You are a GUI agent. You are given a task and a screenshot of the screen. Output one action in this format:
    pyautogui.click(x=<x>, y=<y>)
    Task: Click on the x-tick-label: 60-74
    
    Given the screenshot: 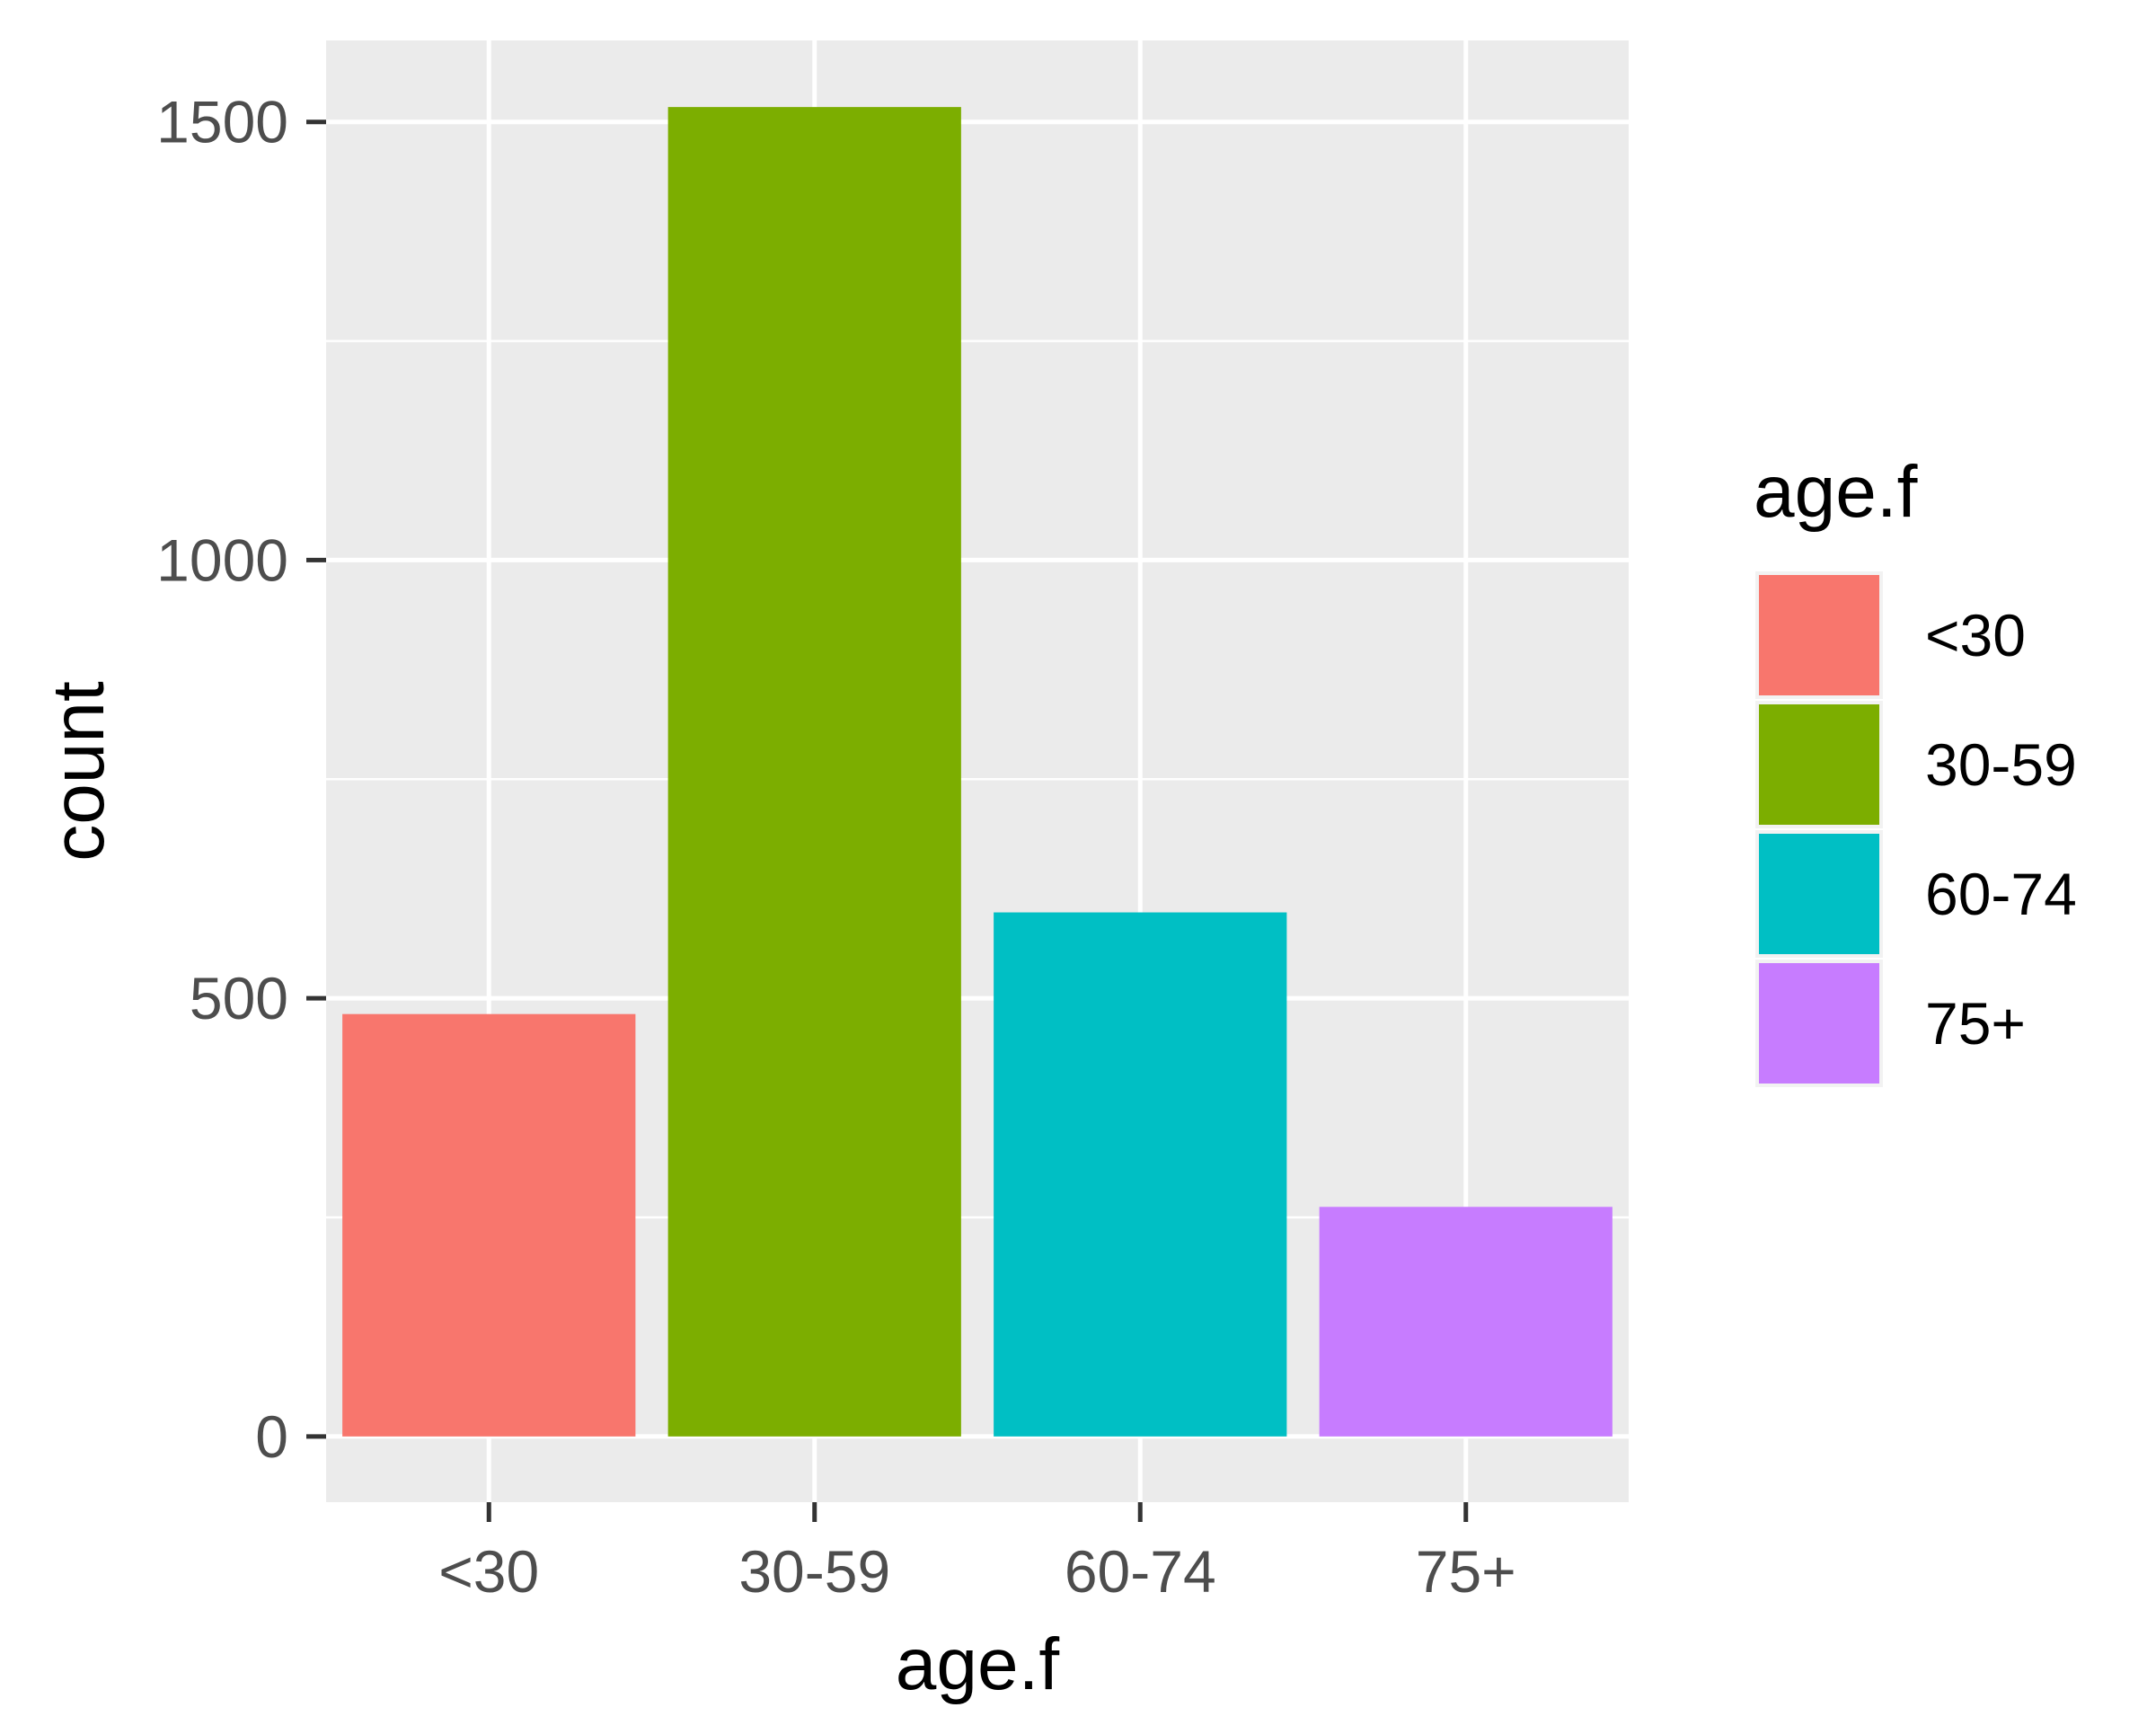 What is the action you would take?
    pyautogui.click(x=1140, y=1571)
    